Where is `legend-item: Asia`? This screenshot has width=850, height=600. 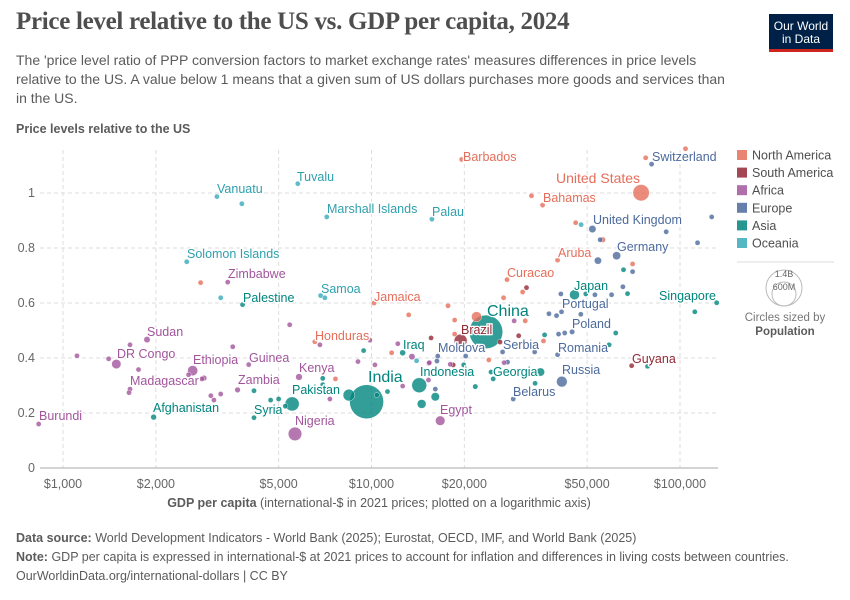
legend-item: Asia is located at coordinates (764, 226).